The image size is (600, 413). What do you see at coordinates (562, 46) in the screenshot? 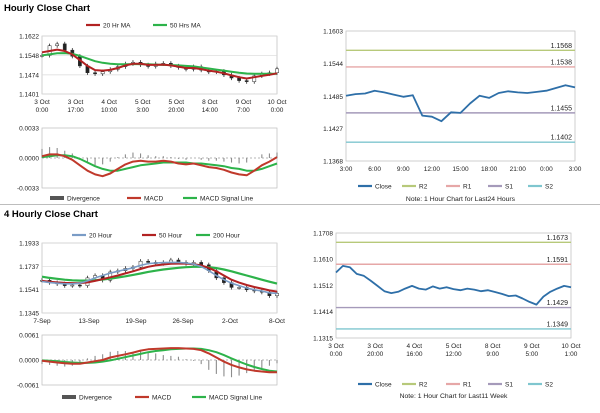
I see `hourly-levels-level-r2-label: 1.1568` at bounding box center [562, 46].